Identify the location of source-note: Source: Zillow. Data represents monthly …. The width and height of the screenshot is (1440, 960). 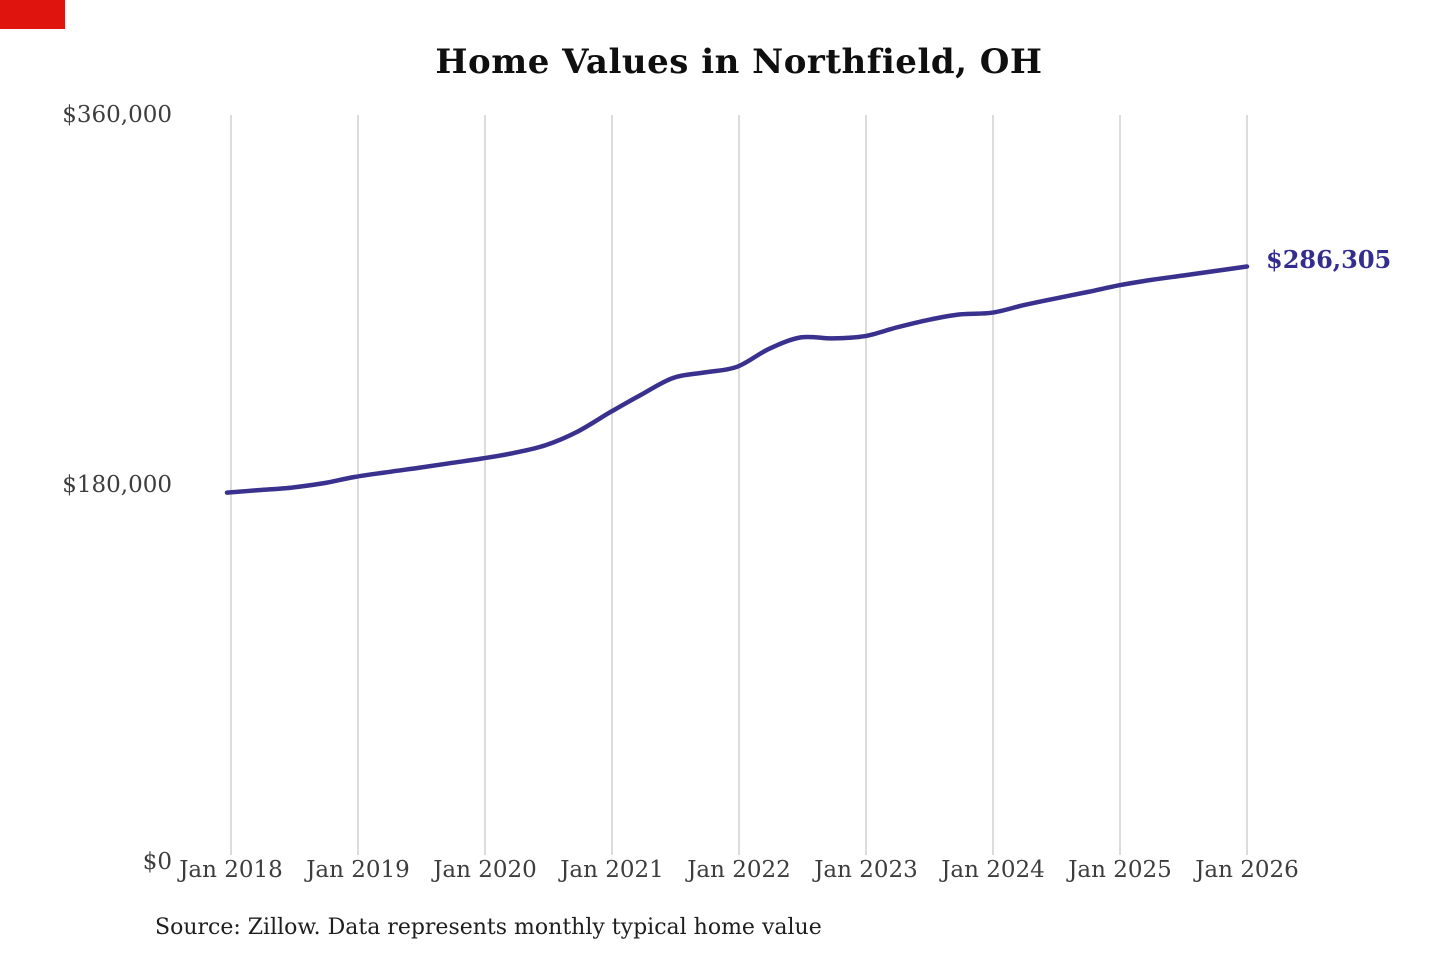
(488, 927).